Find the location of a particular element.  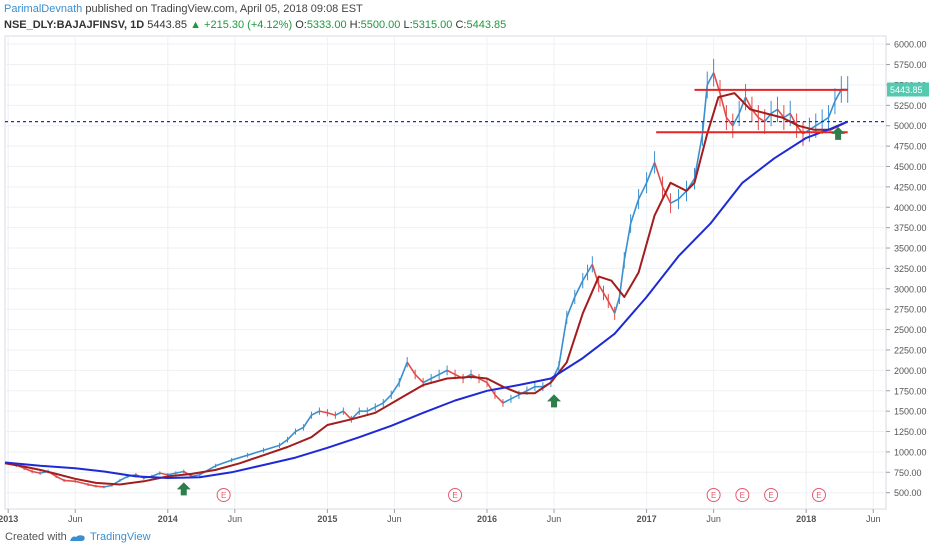

x-tick-label: 2015 is located at coordinates (327, 519).